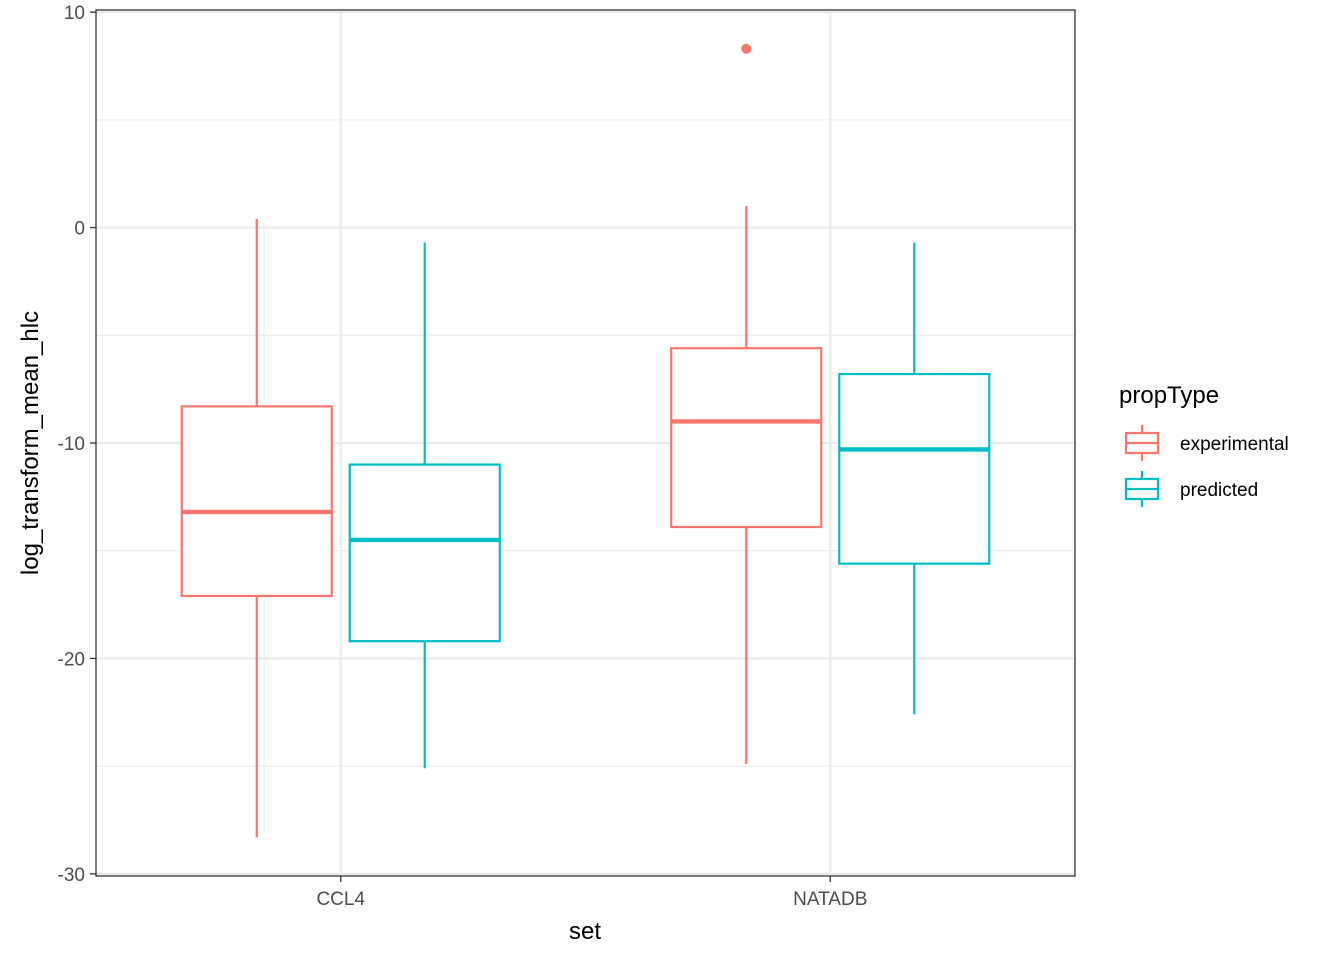 This screenshot has height=960, width=1344. What do you see at coordinates (1219, 490) in the screenshot?
I see `legend-label: predicted` at bounding box center [1219, 490].